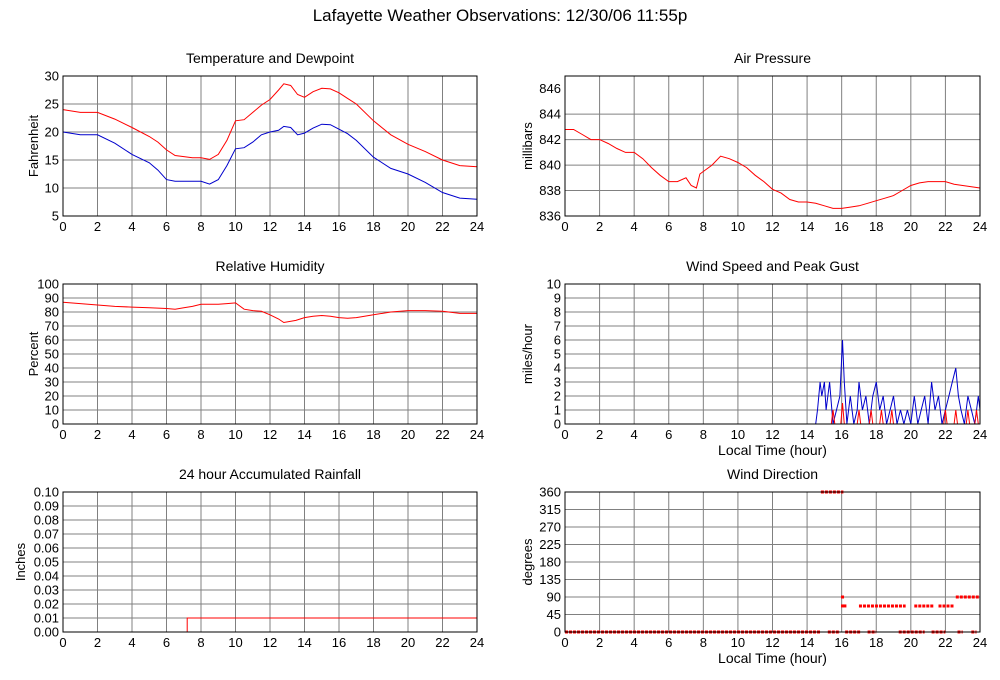 The height and width of the screenshot is (680, 1000). Describe the element at coordinates (557, 326) in the screenshot. I see `y-tick-label: 7` at that location.